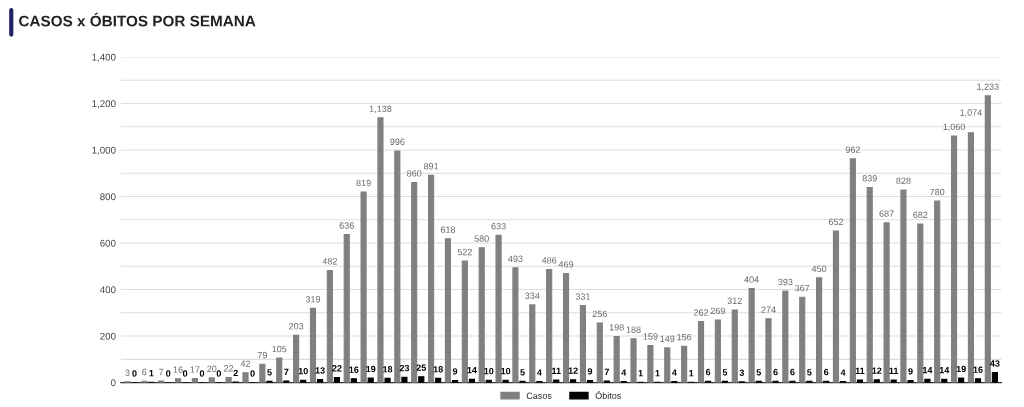 Image resolution: width=1024 pixels, height=407 pixels. What do you see at coordinates (137, 19) in the screenshot?
I see `chart-title: CASOS x ÓBITOS POR SEMANA` at bounding box center [137, 19].